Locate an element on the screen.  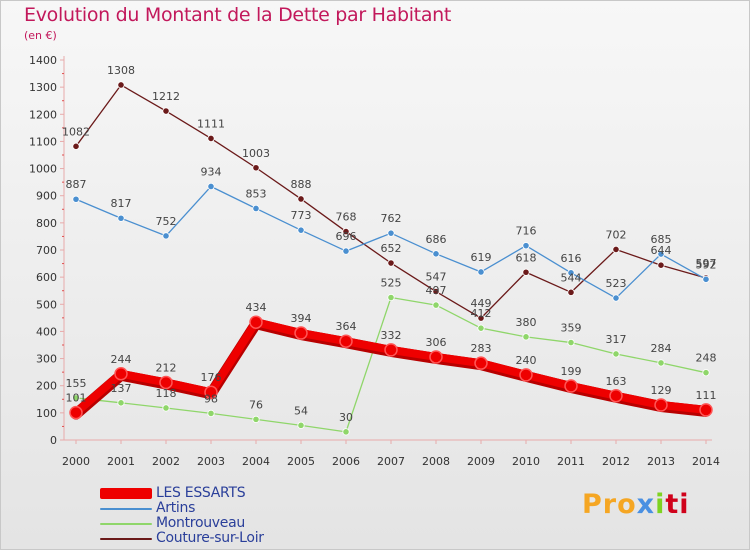
logo-part-3: i is located at coordinates (660, 504).